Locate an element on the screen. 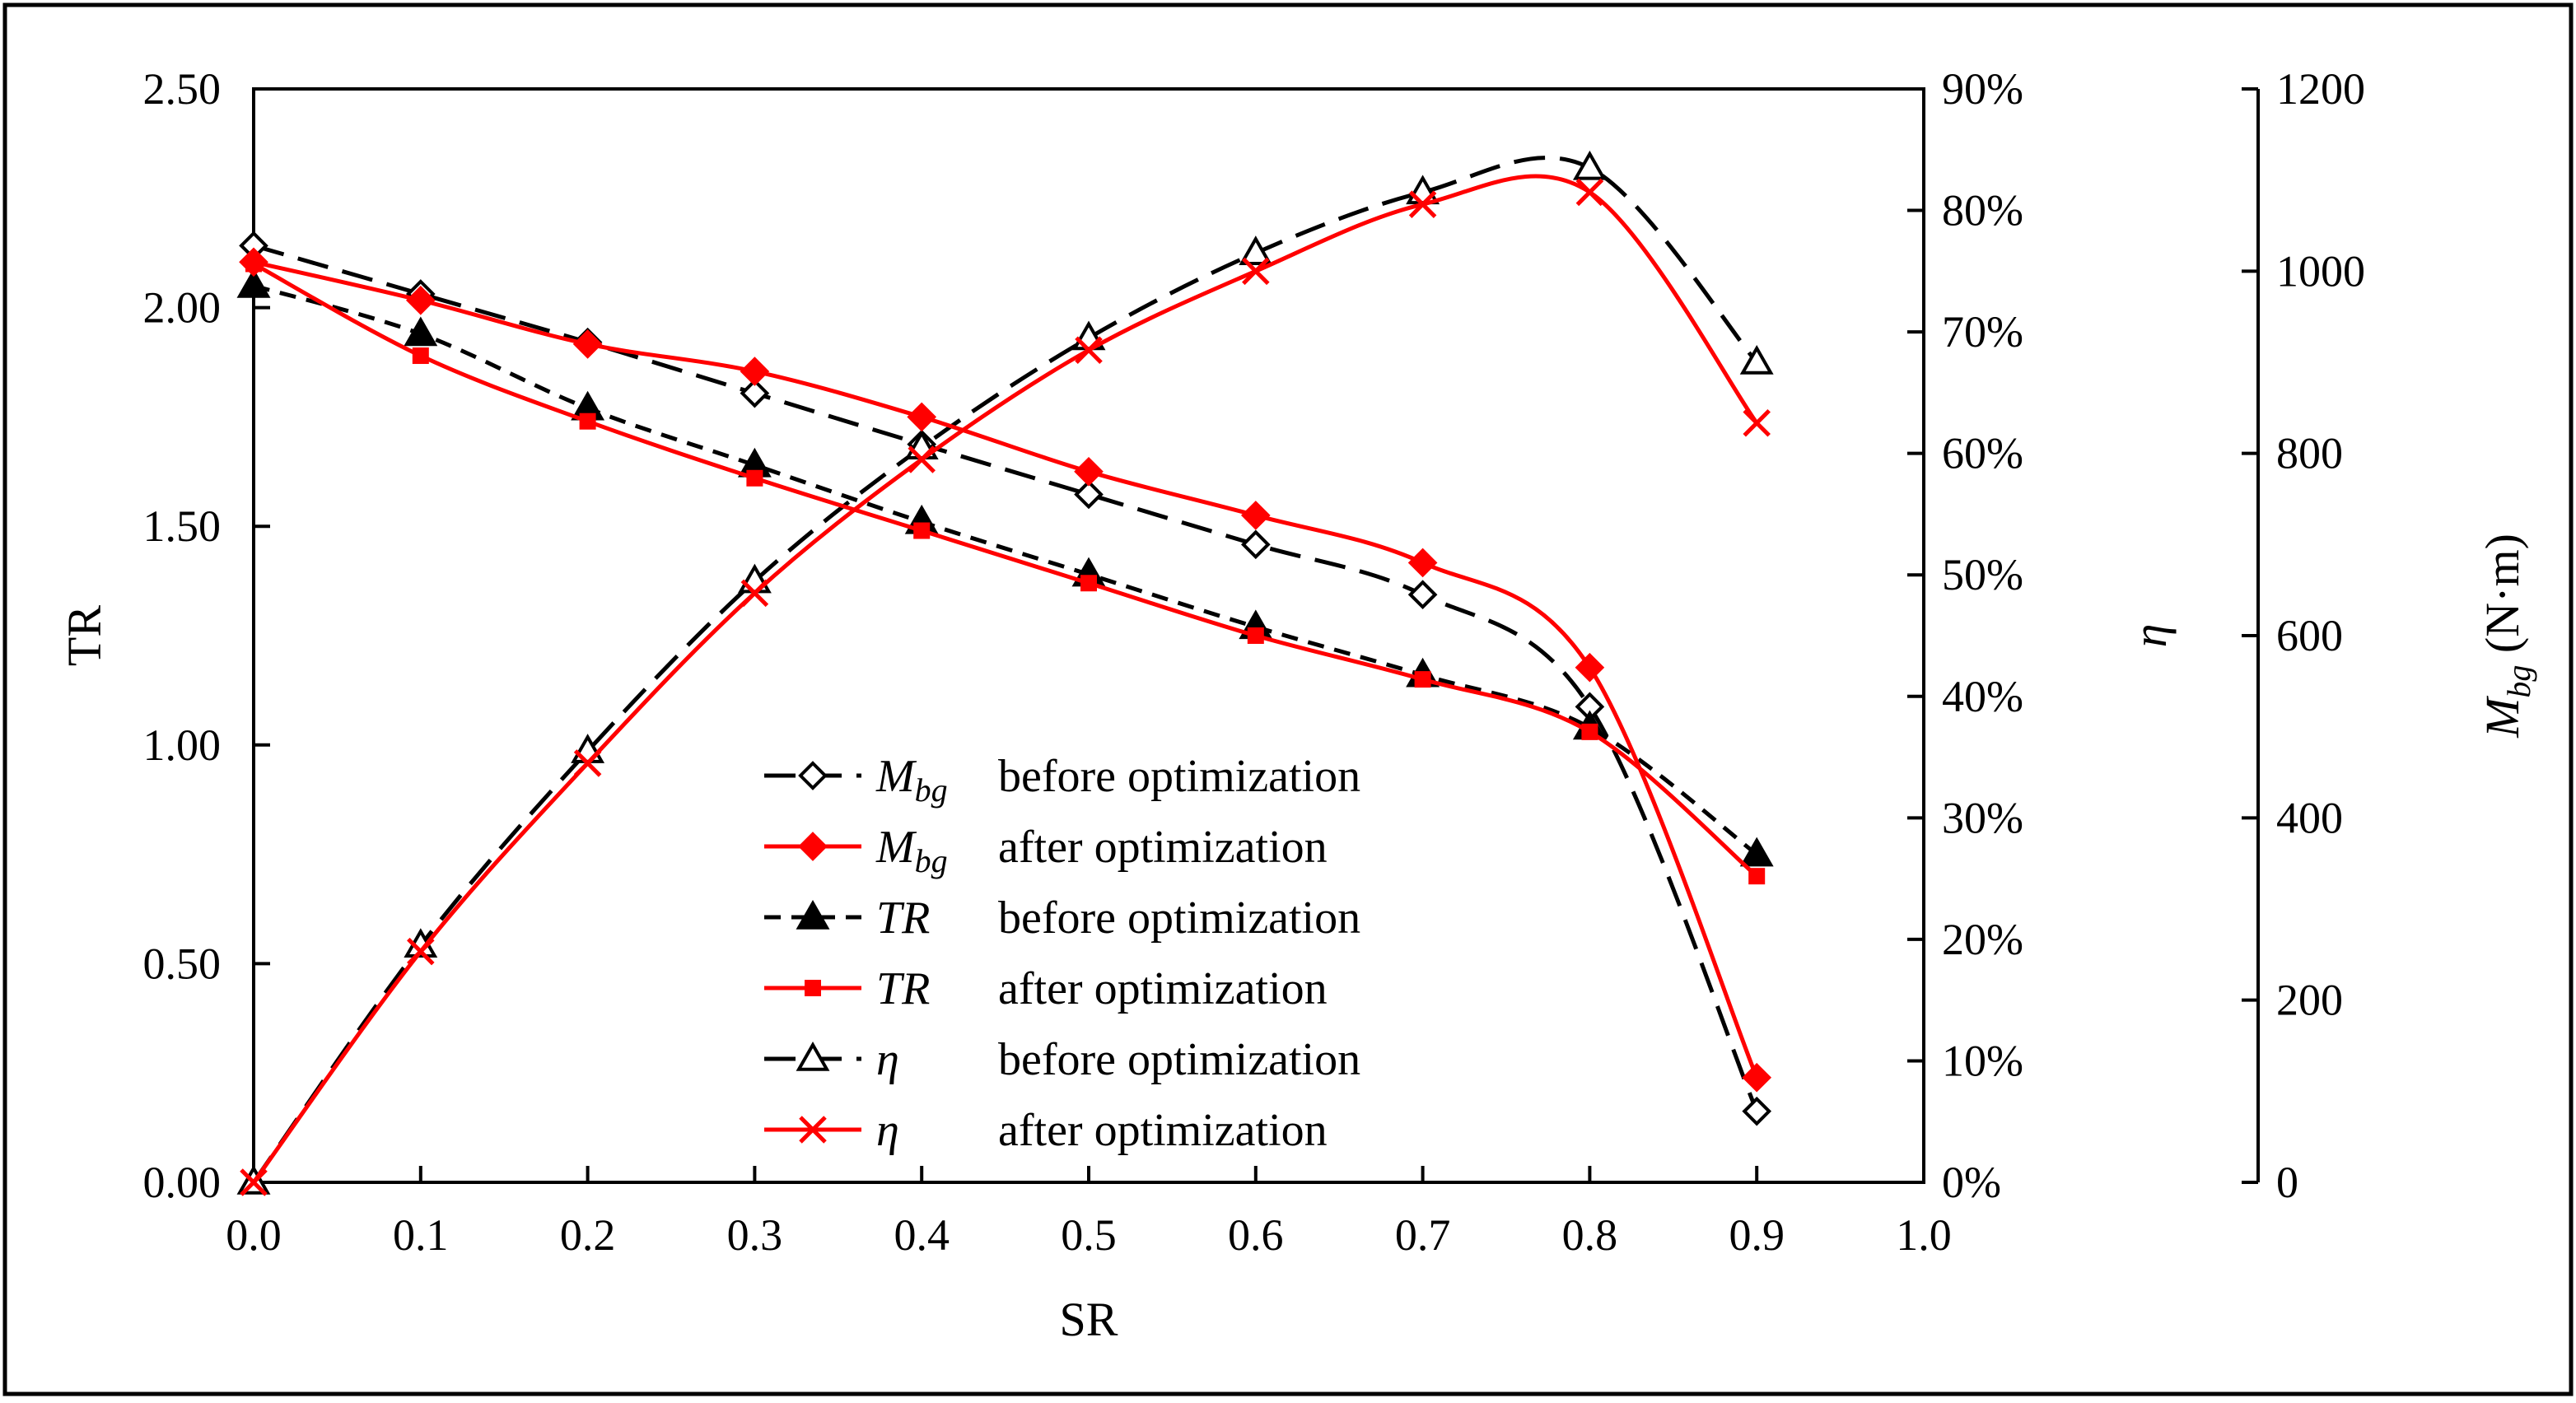  x-tick-label: 0.7 is located at coordinates (1423, 1235).